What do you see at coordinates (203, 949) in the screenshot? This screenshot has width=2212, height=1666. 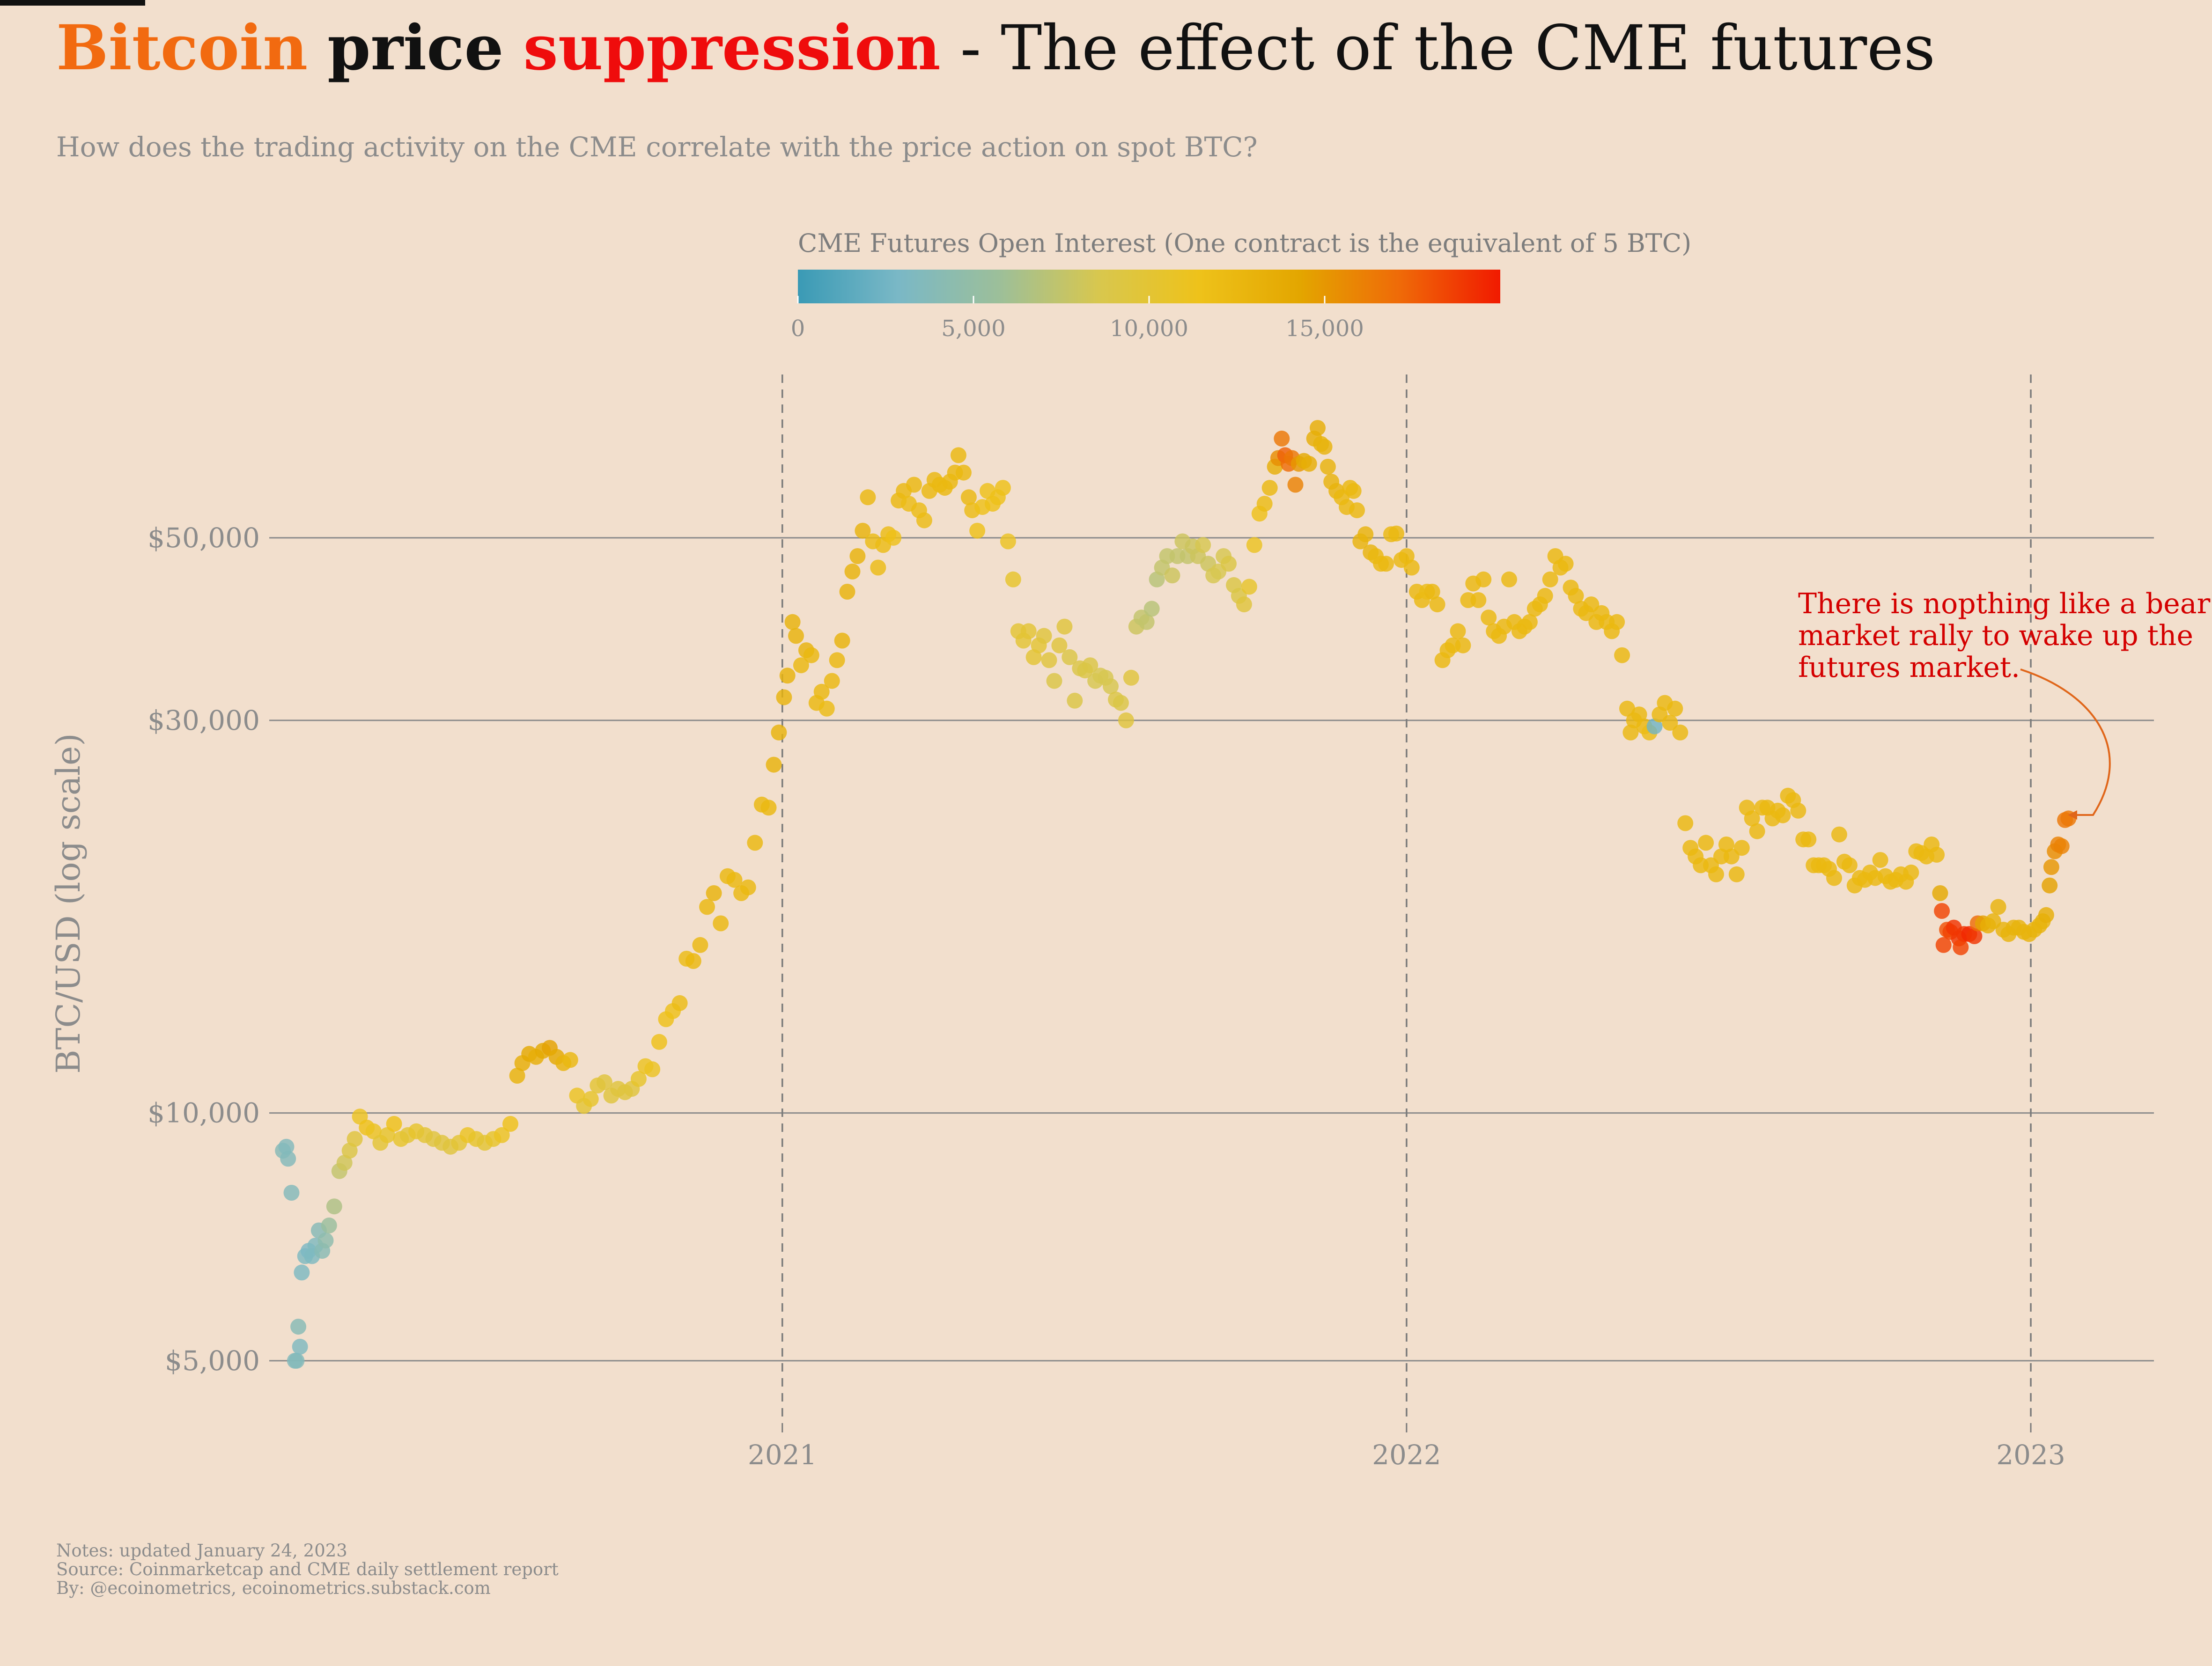 I see `y-axis-ticks: $5,000 $10,000 $30,000 $50,000` at bounding box center [203, 949].